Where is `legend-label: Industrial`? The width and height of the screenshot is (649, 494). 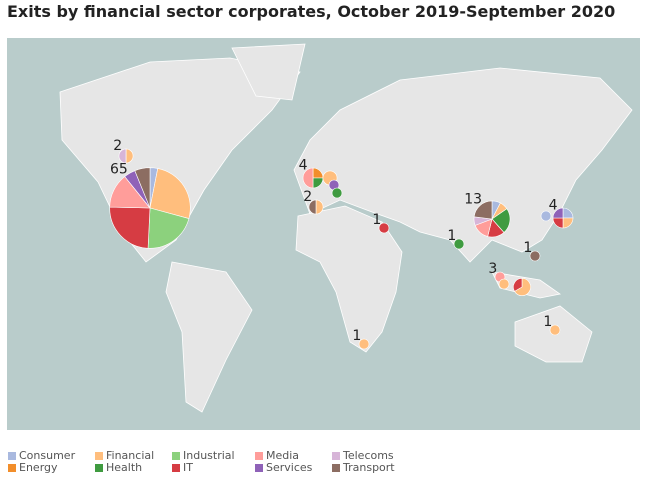
legend-label: Industrial is located at coordinates (209, 455).